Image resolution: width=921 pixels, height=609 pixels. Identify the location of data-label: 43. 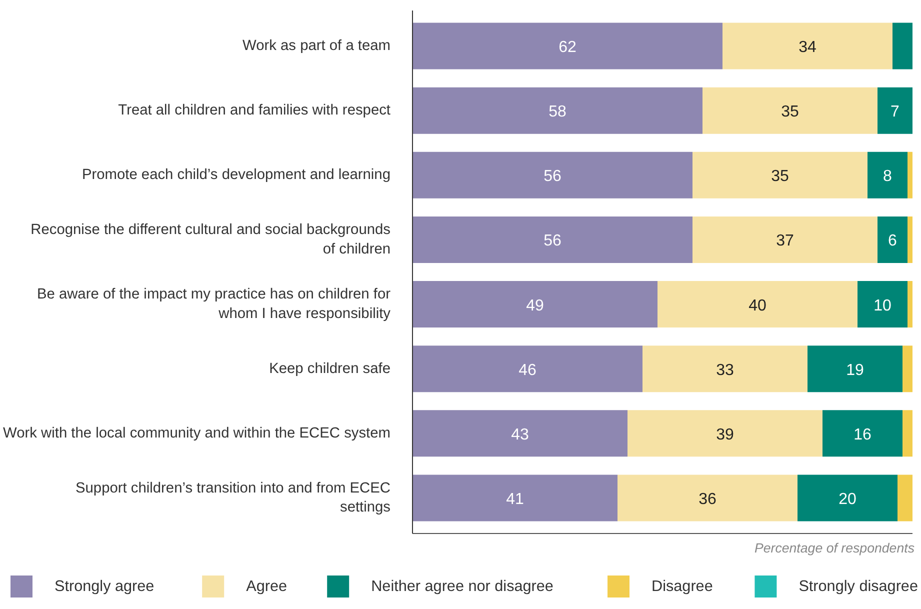
(520, 435).